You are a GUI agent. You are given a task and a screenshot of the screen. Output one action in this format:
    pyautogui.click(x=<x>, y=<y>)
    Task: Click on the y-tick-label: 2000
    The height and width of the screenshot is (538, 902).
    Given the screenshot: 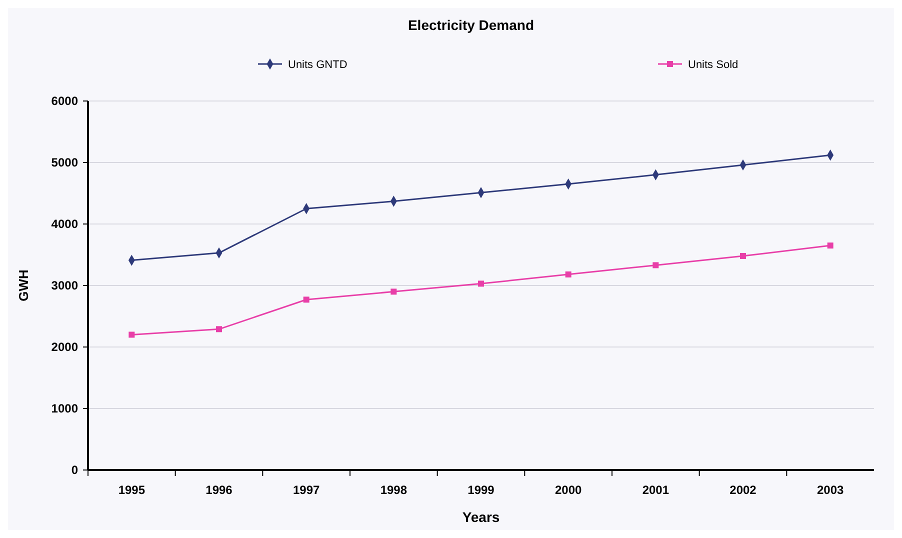 What is the action you would take?
    pyautogui.click(x=64, y=347)
    